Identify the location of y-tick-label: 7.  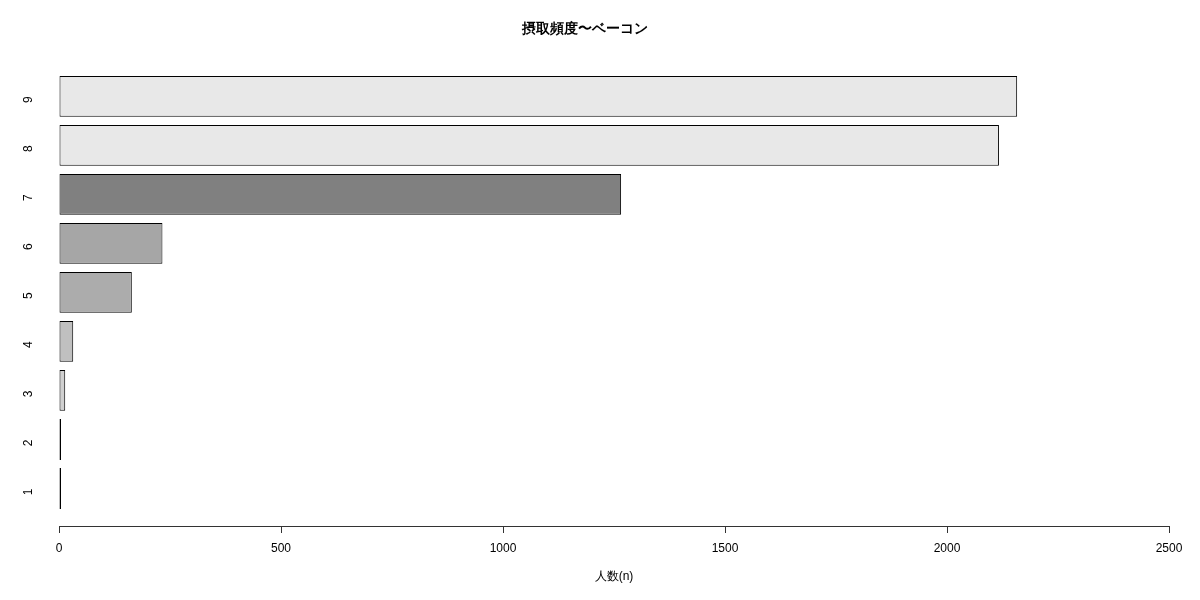
(28, 198).